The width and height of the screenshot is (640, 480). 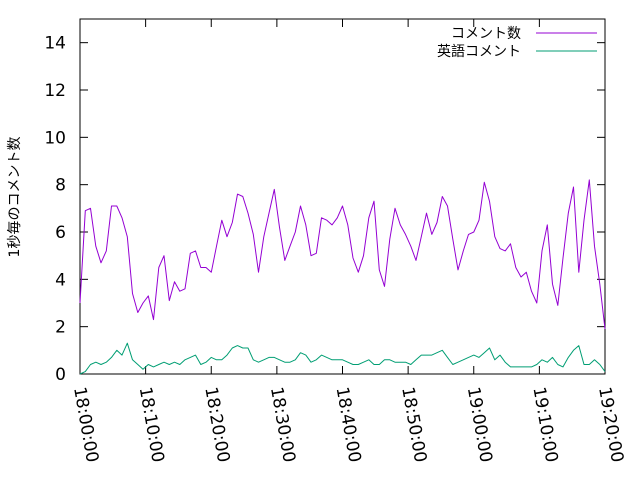 What do you see at coordinates (216, 424) in the screenshot?
I see `x-tick-label: 18:20:00` at bounding box center [216, 424].